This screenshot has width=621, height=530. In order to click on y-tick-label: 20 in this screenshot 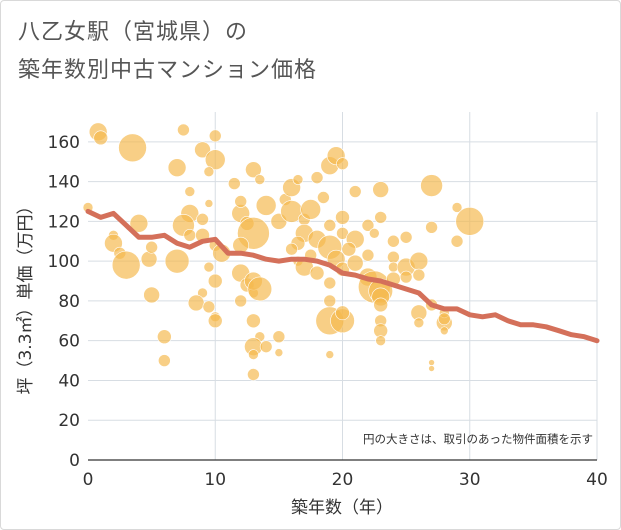, I will do `click(69, 421)`.